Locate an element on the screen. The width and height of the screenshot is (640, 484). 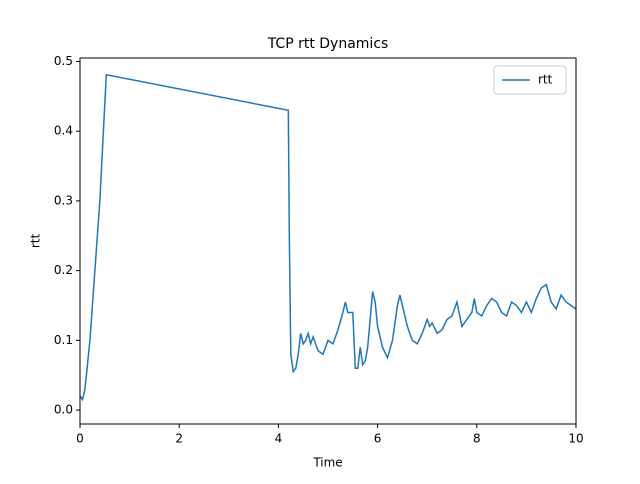
legend-label: rtt is located at coordinates (545, 80).